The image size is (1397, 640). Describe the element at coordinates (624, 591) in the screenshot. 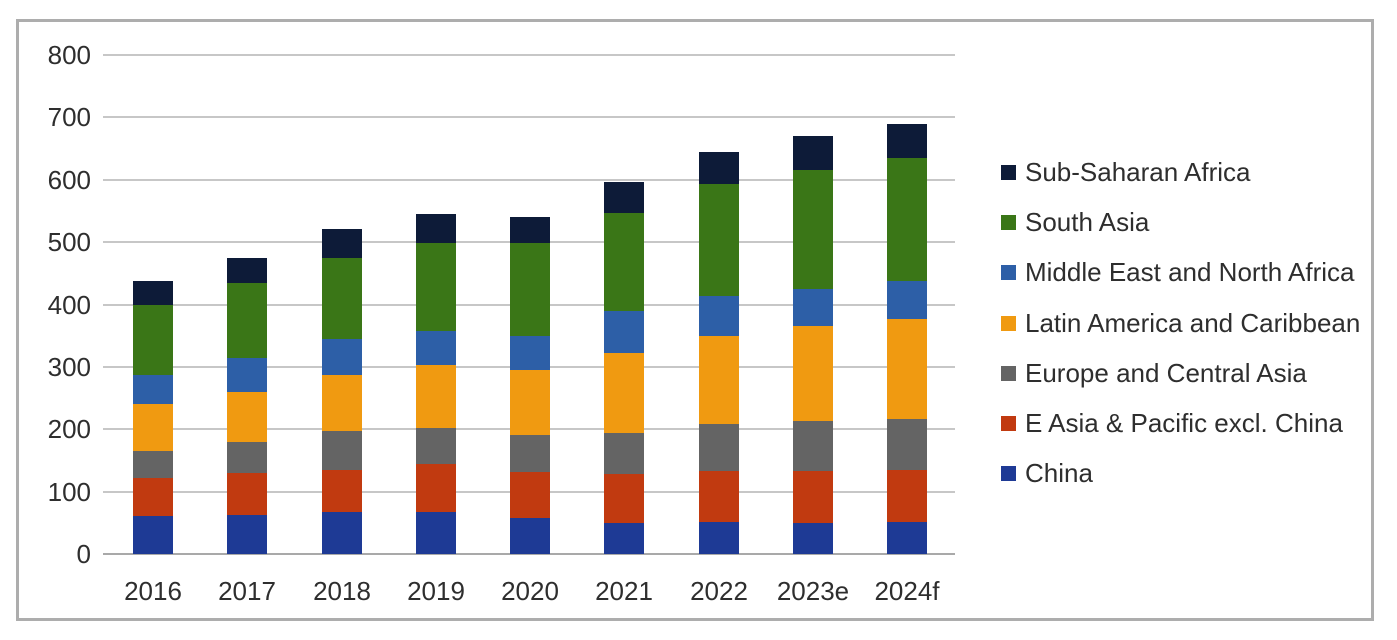

I see `x-tick-label: 2021` at that location.